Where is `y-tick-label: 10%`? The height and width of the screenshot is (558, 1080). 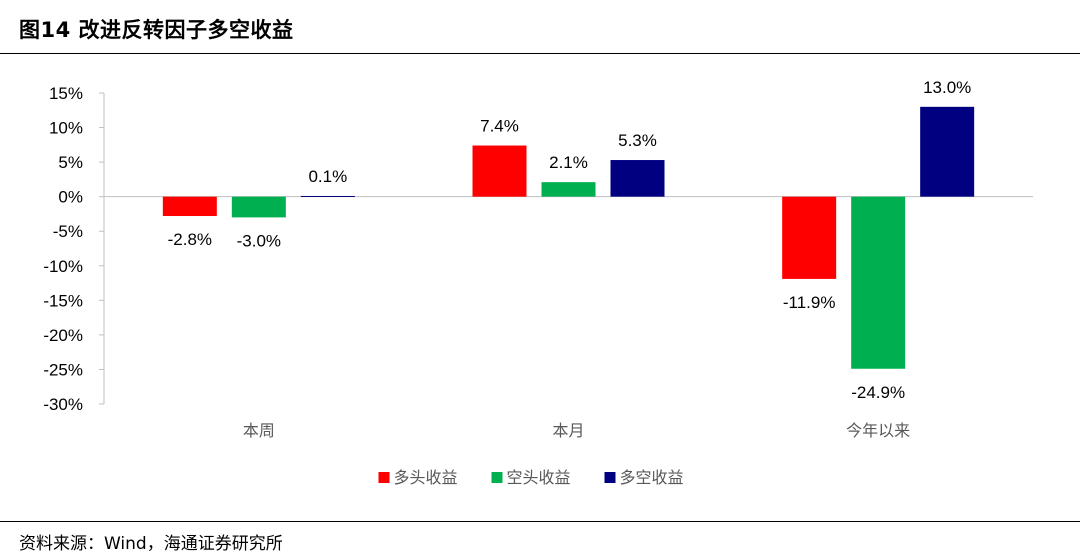 y-tick-label: 10% is located at coordinates (66, 128).